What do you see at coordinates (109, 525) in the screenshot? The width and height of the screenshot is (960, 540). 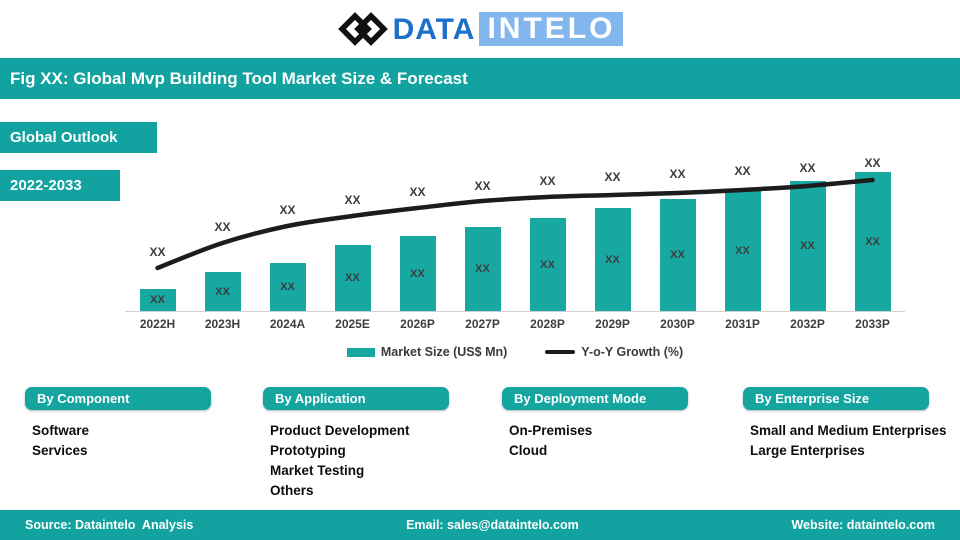 I see `footer-source: Source: Dataintelo Analysis` at bounding box center [109, 525].